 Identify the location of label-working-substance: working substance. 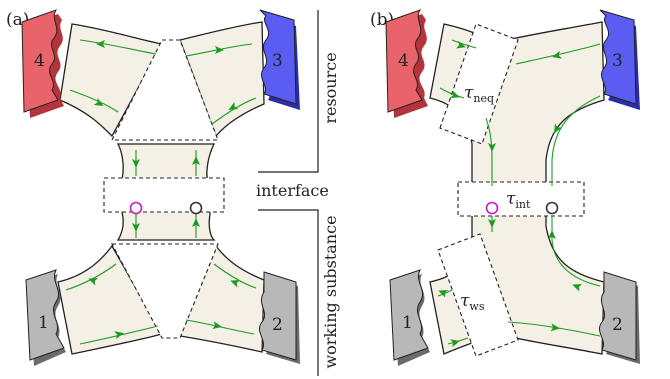
(330, 291).